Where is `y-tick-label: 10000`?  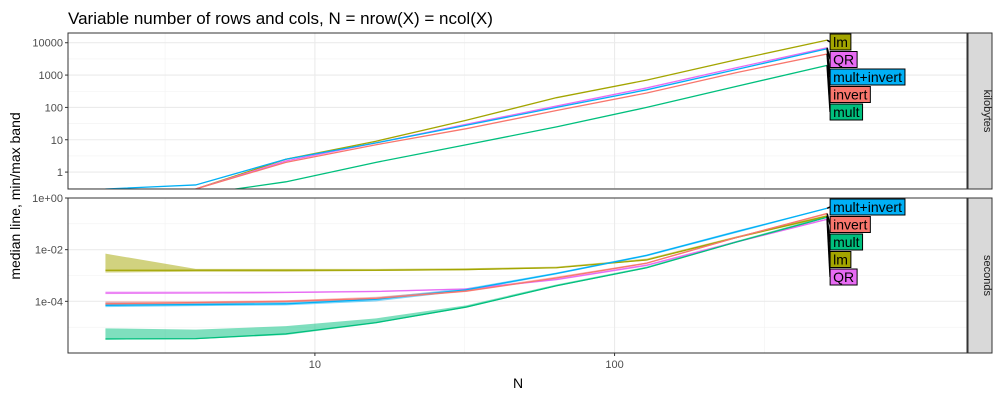 y-tick-label: 10000 is located at coordinates (47, 44).